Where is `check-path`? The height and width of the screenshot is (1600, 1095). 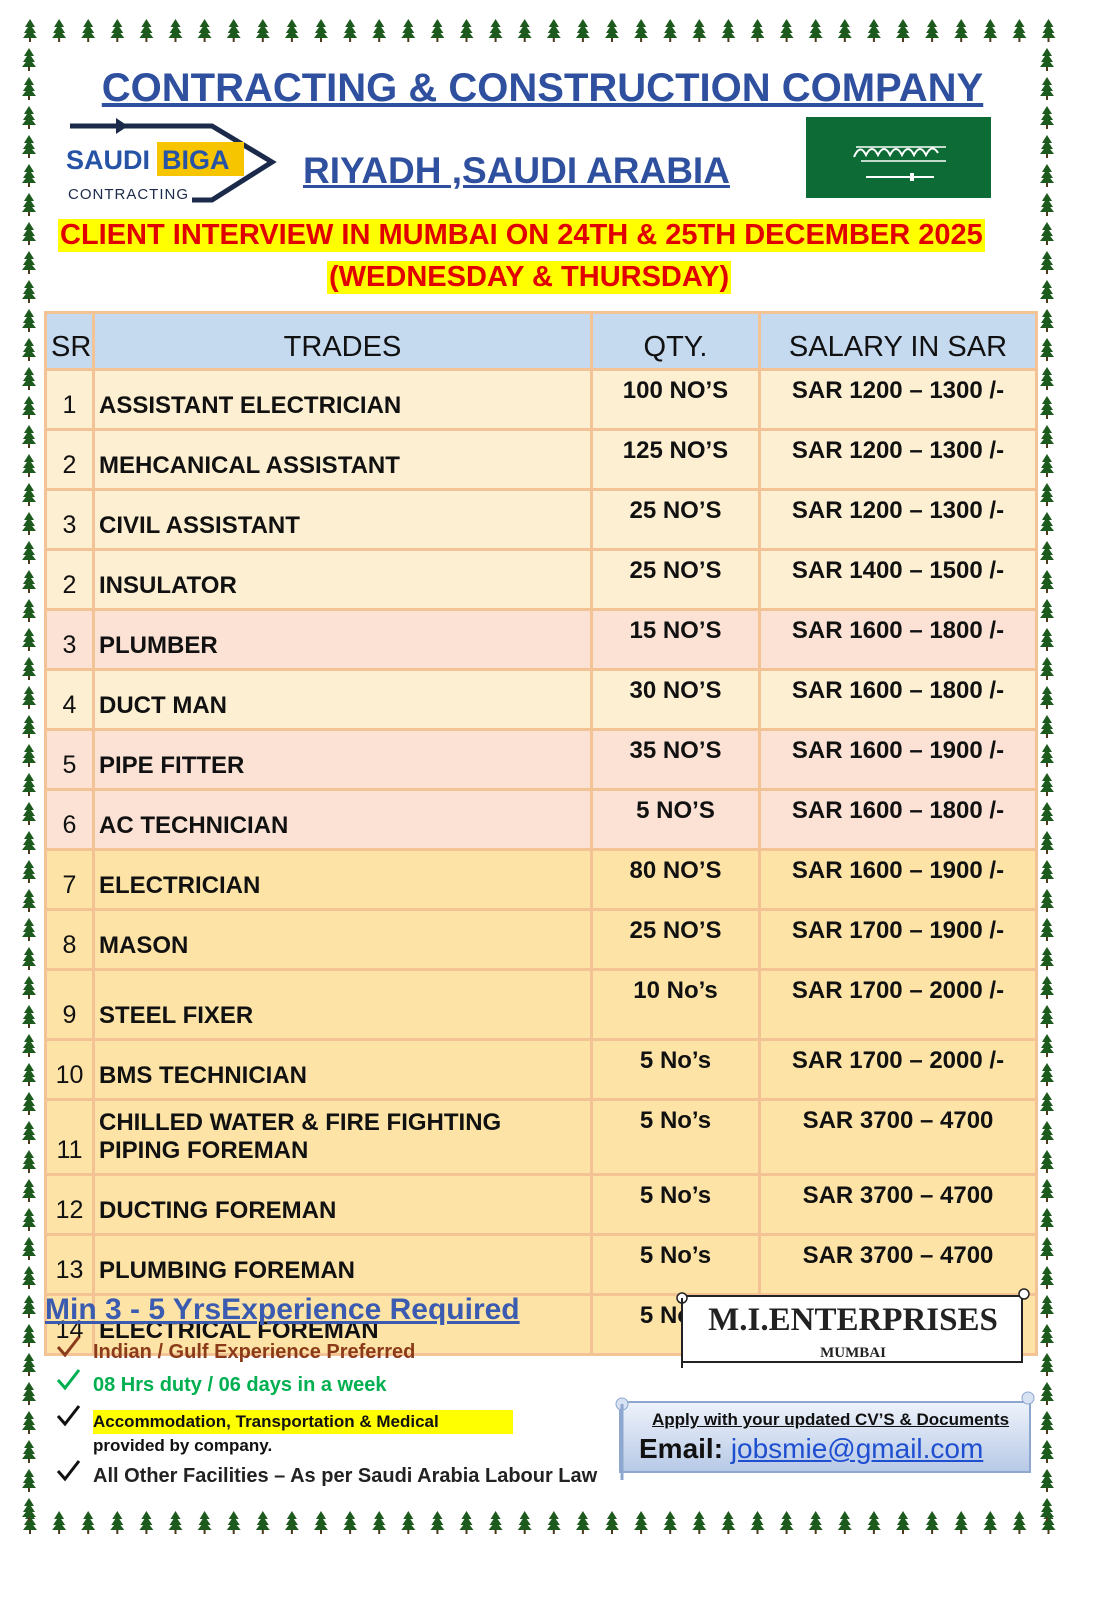
check-path is located at coordinates (68, 1347).